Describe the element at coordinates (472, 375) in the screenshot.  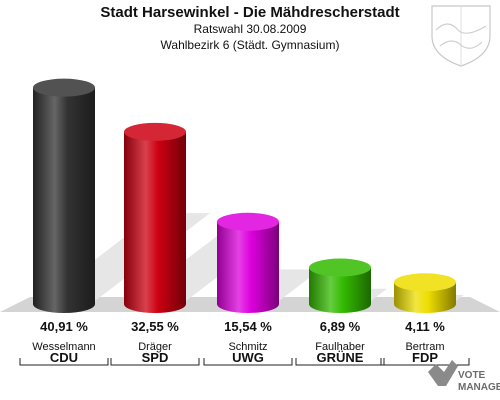
I see `watermark-line1: VOTE` at that location.